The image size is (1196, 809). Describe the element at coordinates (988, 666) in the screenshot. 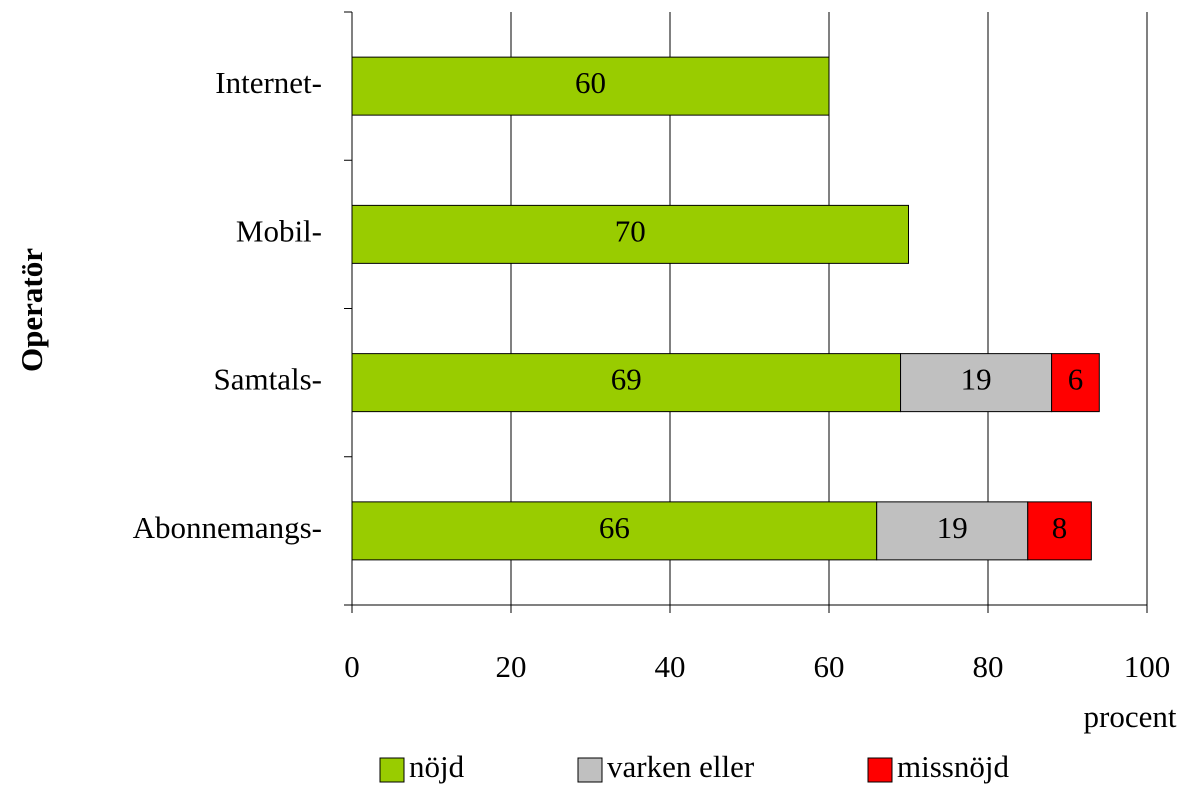

I see `x-tick-label: 80` at that location.